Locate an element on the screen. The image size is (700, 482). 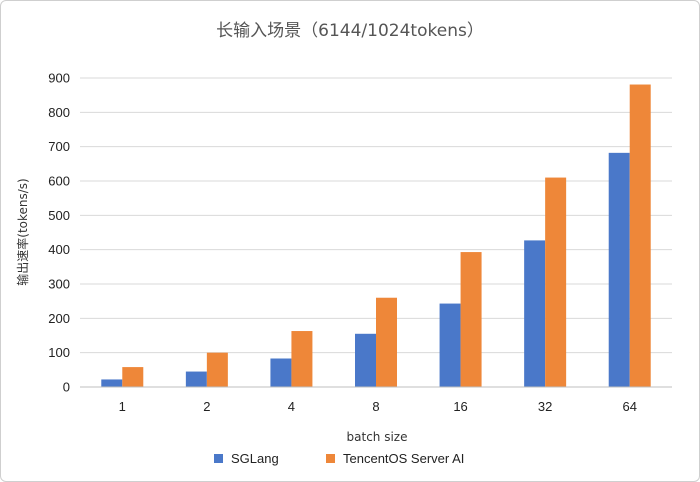
y-tick-label: 300 is located at coordinates (59, 284).